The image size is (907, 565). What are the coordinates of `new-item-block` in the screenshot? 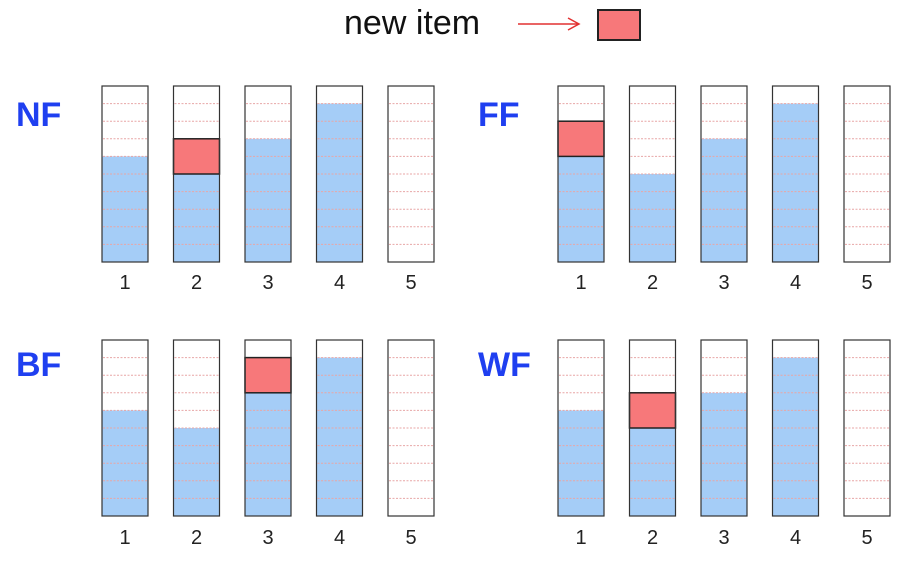 It's located at (652, 410).